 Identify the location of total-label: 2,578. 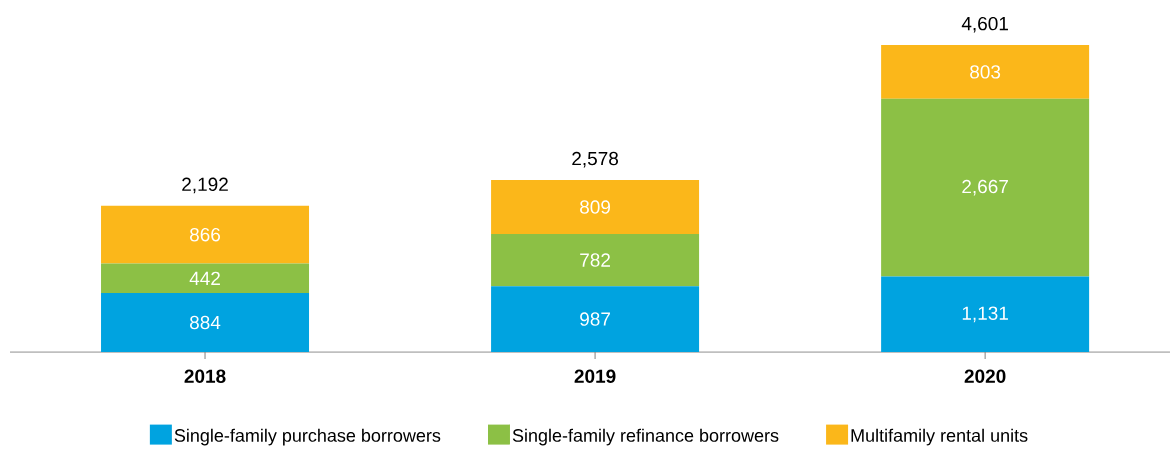
(595, 159).